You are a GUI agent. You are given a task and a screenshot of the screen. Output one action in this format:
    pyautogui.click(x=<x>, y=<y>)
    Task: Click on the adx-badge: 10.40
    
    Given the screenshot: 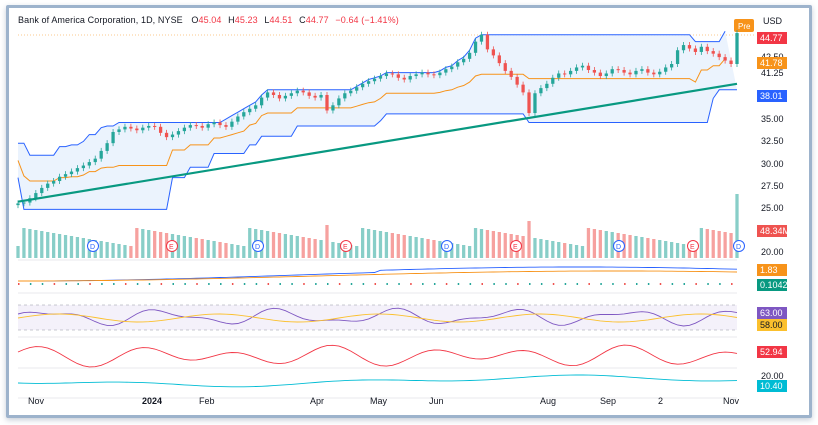 What is the action you would take?
    pyautogui.click(x=772, y=386)
    